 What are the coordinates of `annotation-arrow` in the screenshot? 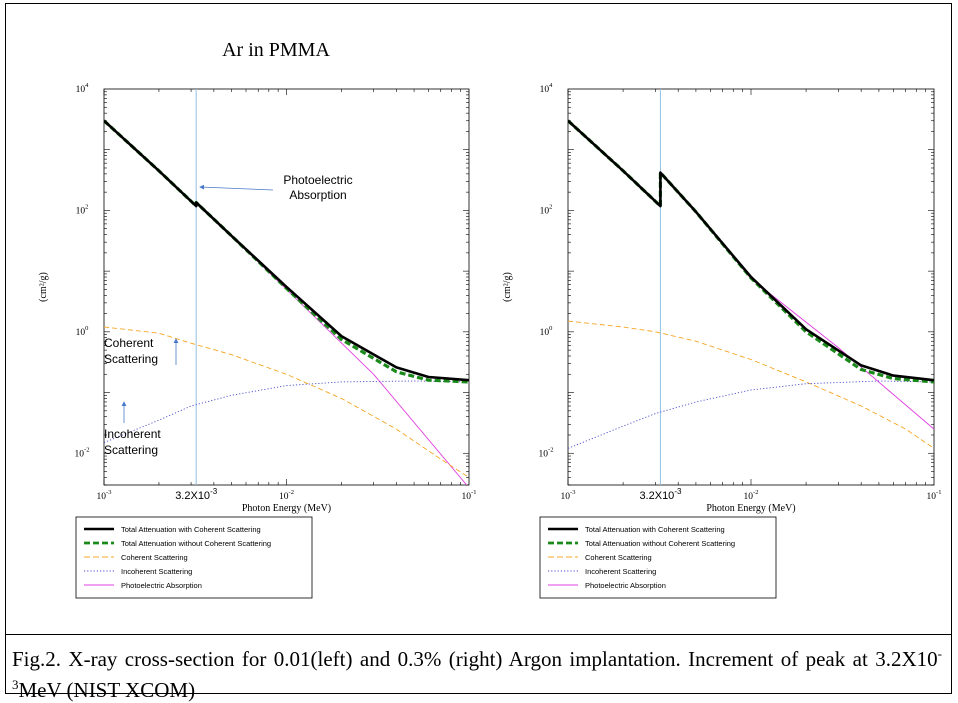 It's located at (236, 187).